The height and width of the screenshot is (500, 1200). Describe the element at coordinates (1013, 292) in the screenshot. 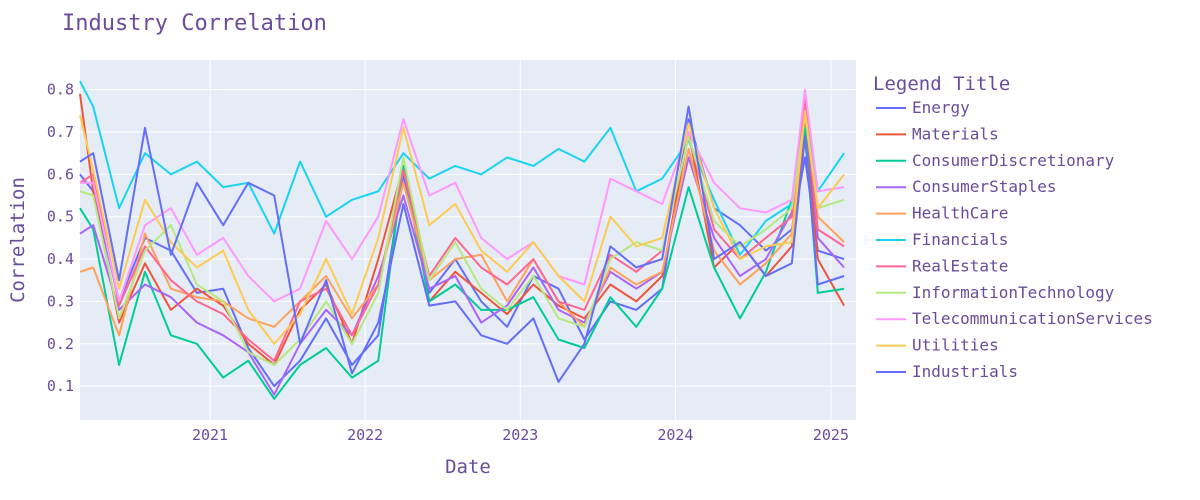

I see `legend-item-informationtechnology: InformationTechnology` at that location.